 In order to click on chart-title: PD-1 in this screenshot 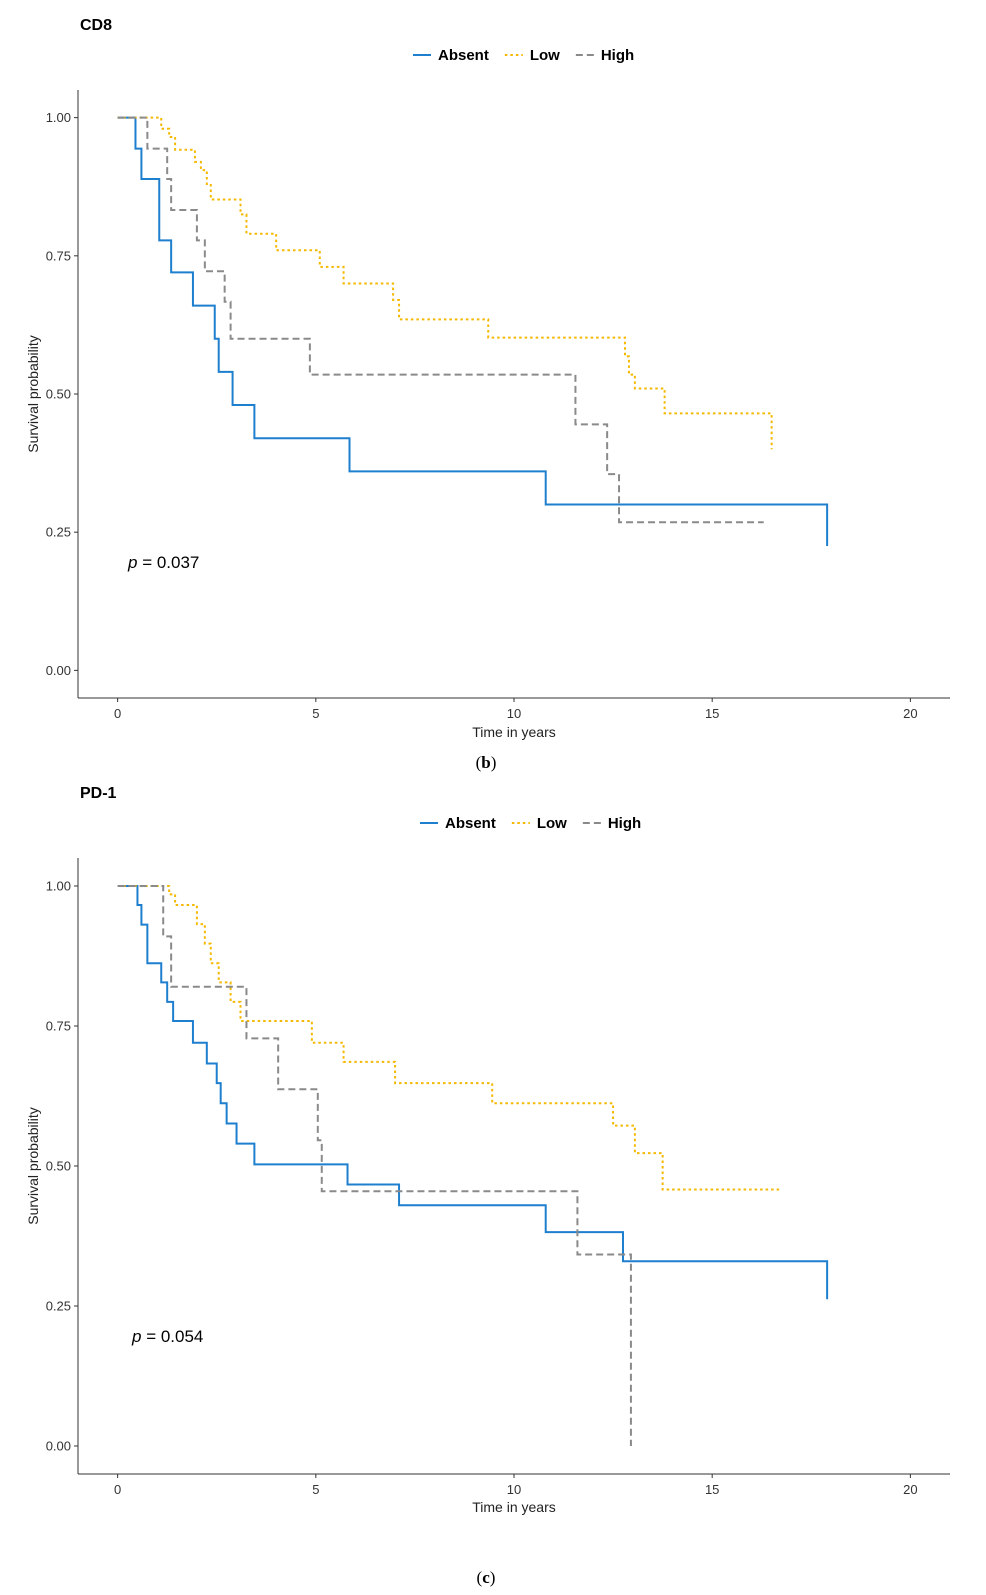, I will do `click(98, 793)`.